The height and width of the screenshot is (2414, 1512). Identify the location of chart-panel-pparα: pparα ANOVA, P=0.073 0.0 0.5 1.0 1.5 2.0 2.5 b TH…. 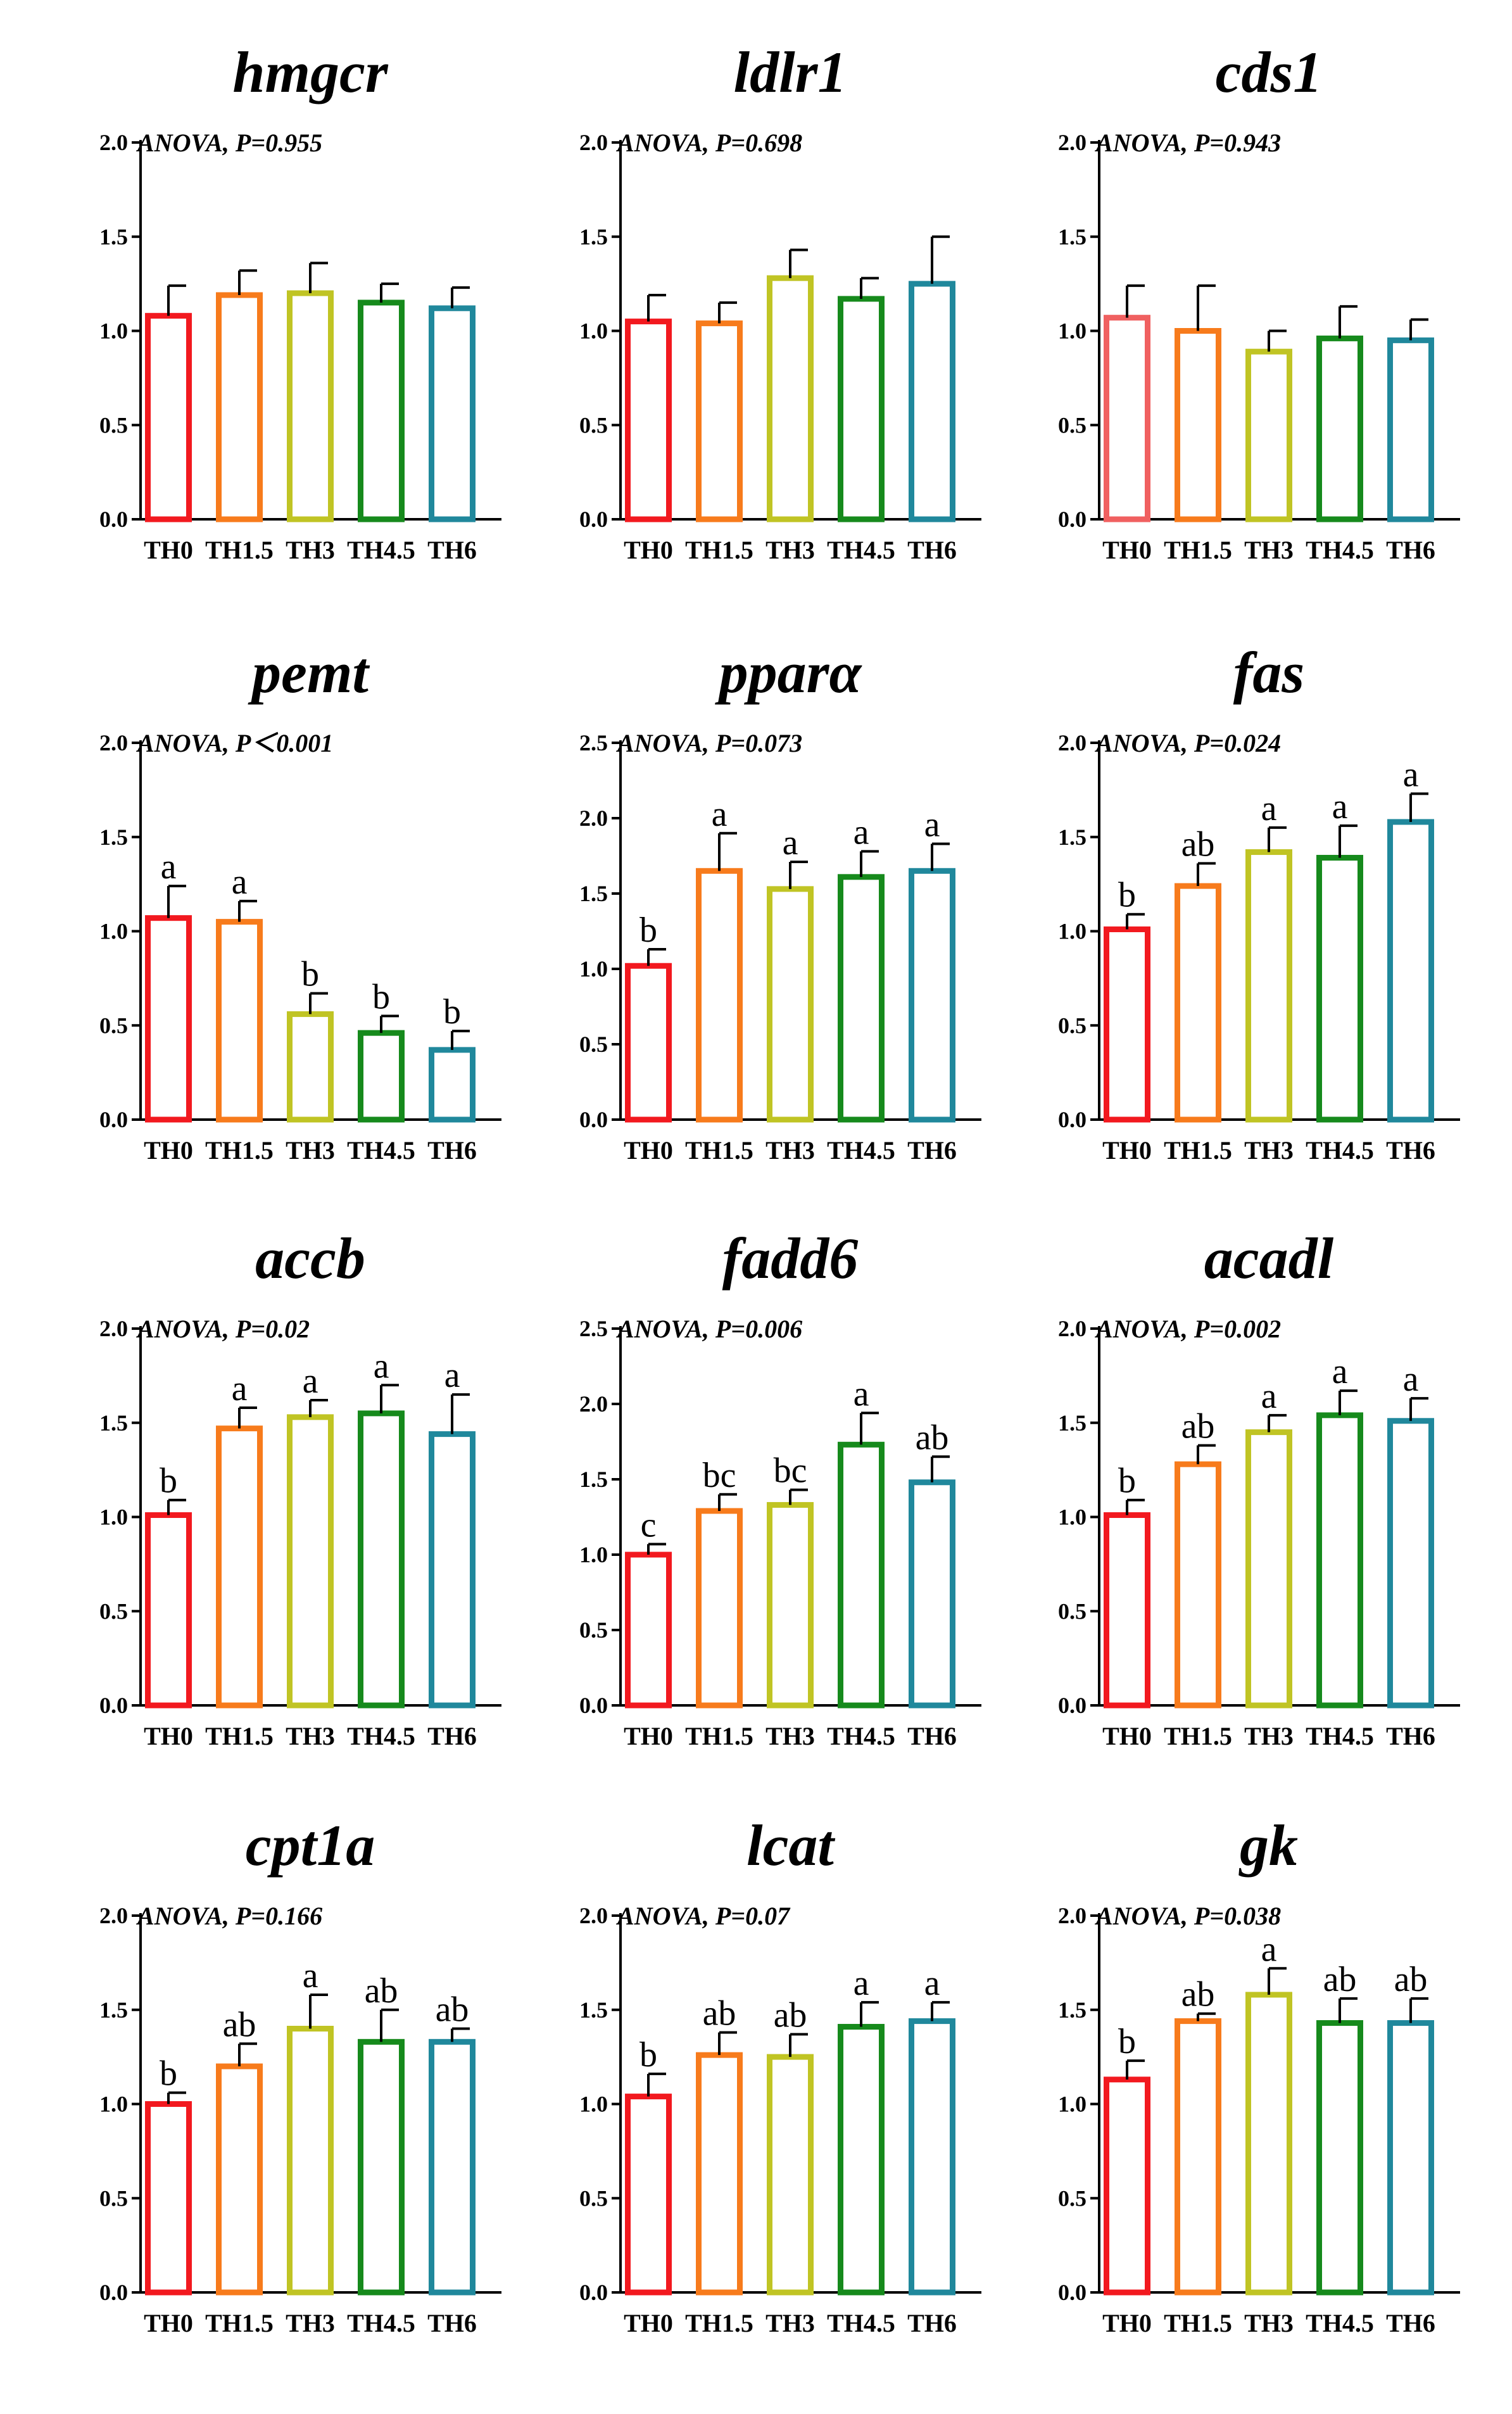
(780, 903).